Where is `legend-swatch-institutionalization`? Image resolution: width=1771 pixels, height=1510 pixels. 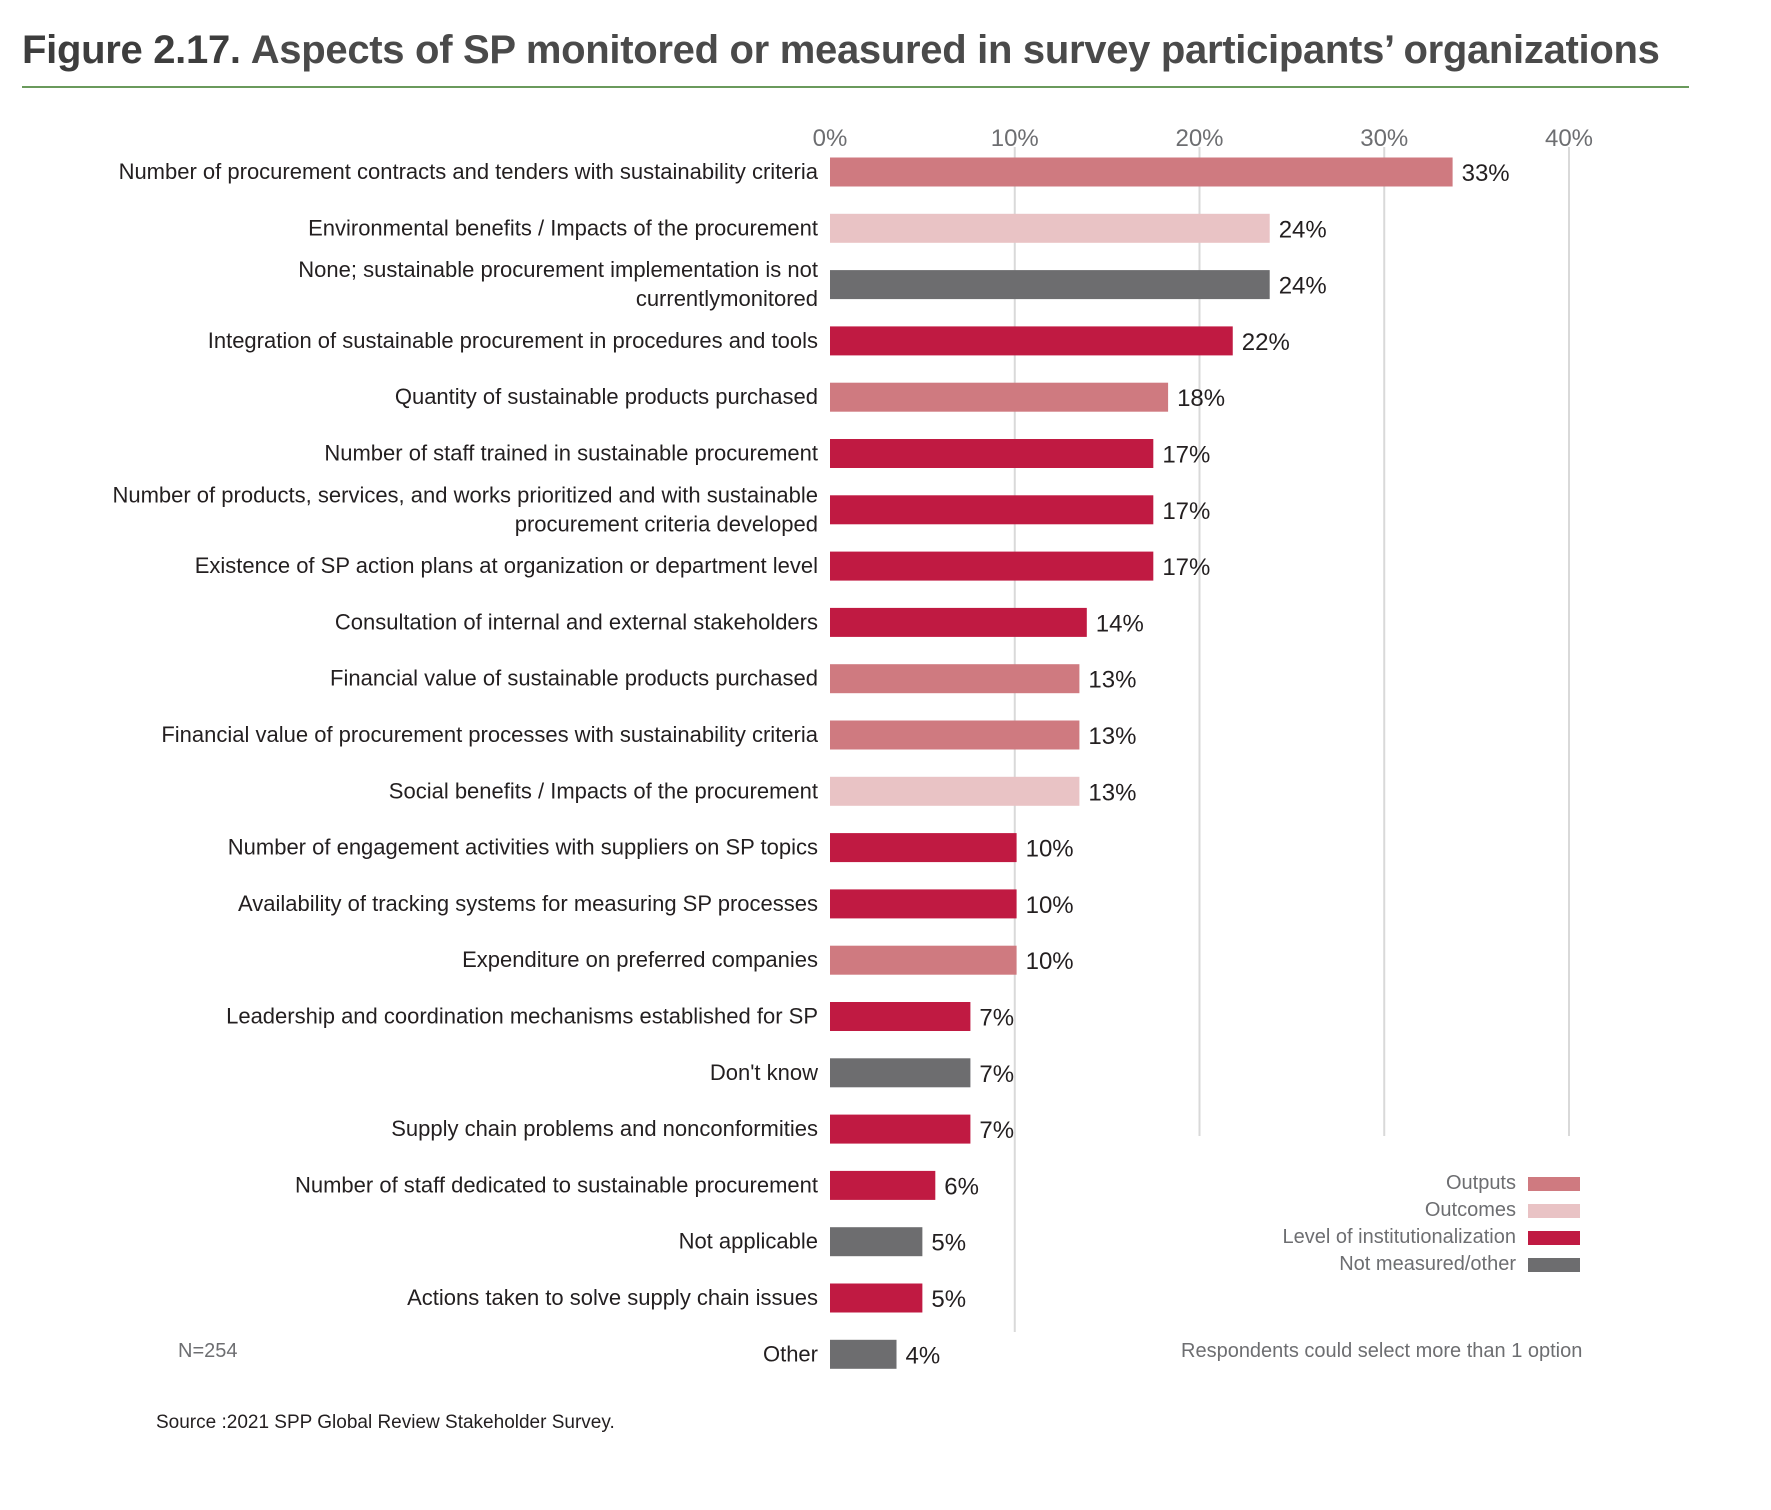 legend-swatch-institutionalization is located at coordinates (1554, 1237).